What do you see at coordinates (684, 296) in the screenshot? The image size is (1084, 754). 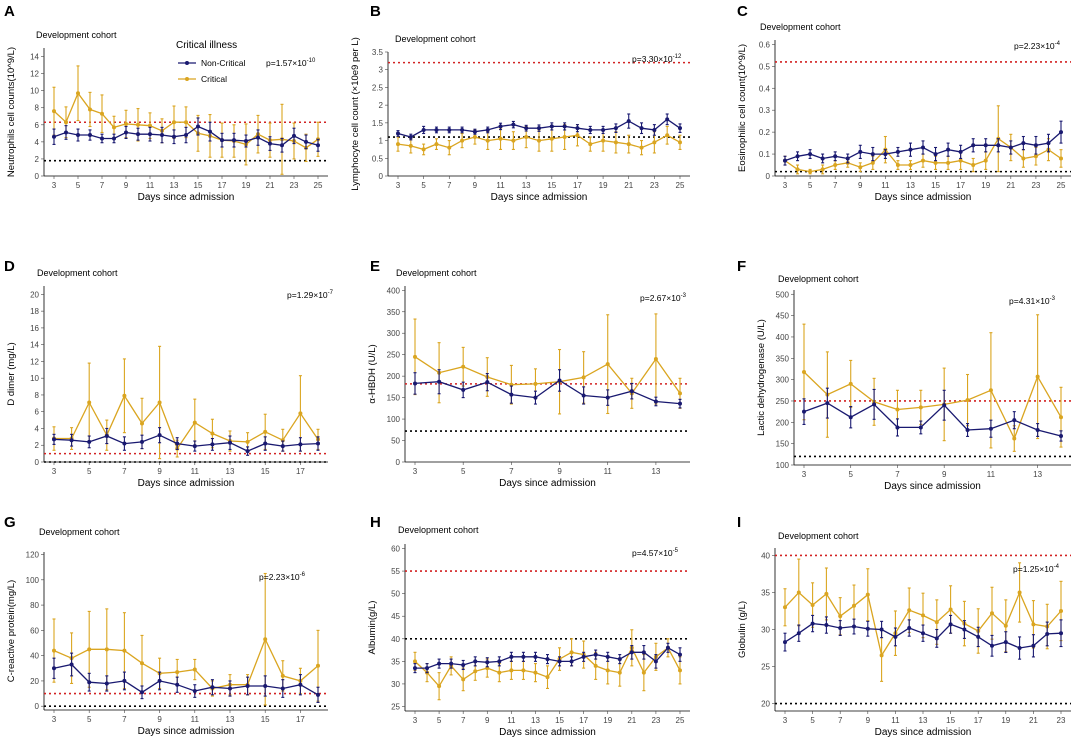 I see `p-value-exponent: -3` at bounding box center [684, 296].